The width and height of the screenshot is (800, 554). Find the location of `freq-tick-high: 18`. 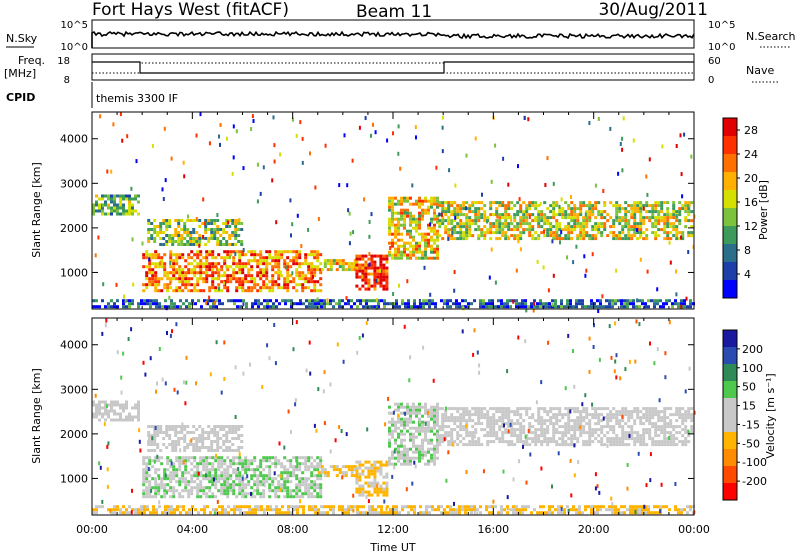

freq-tick-high: 18 is located at coordinates (63, 61).